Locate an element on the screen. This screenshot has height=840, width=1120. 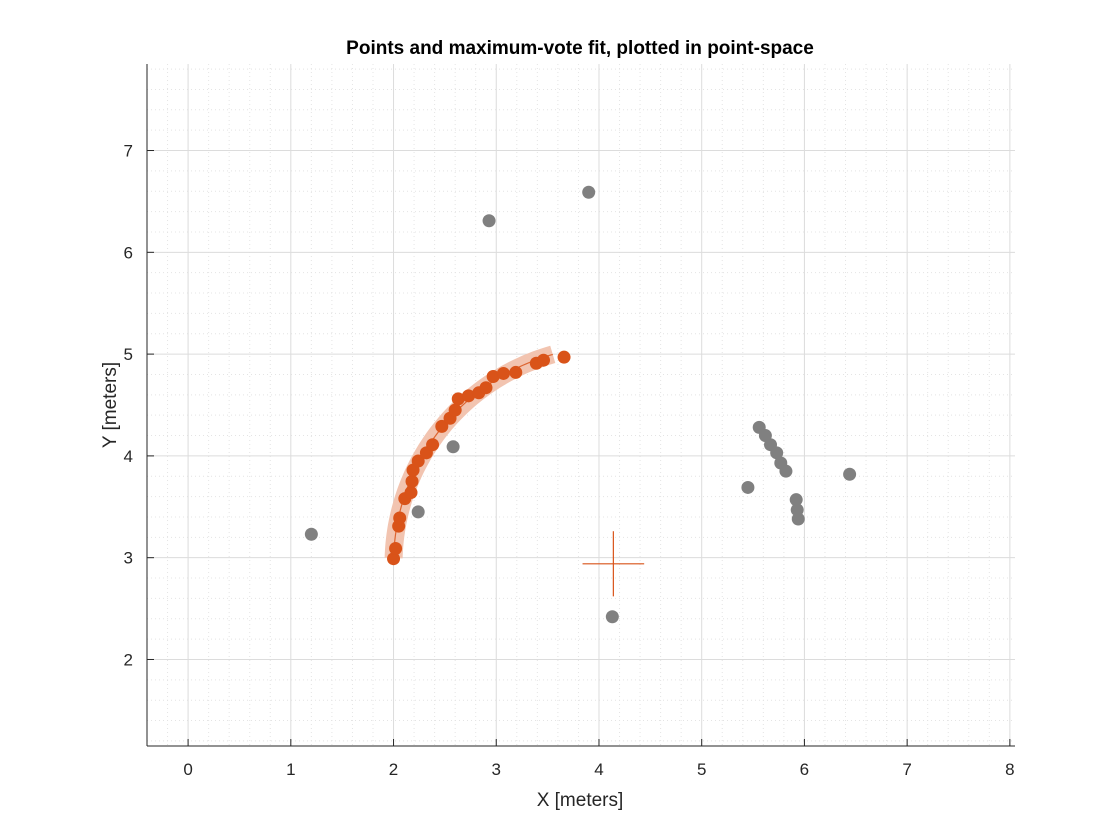
y-tick-label: 6 is located at coordinates (128, 252).